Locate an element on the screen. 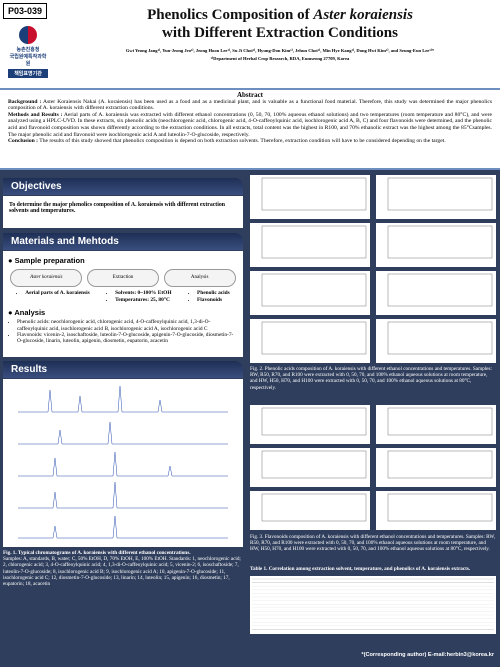 The height and width of the screenshot is (667, 500). item: Solvents: 0~100% EtOH is located at coordinates (143, 293).